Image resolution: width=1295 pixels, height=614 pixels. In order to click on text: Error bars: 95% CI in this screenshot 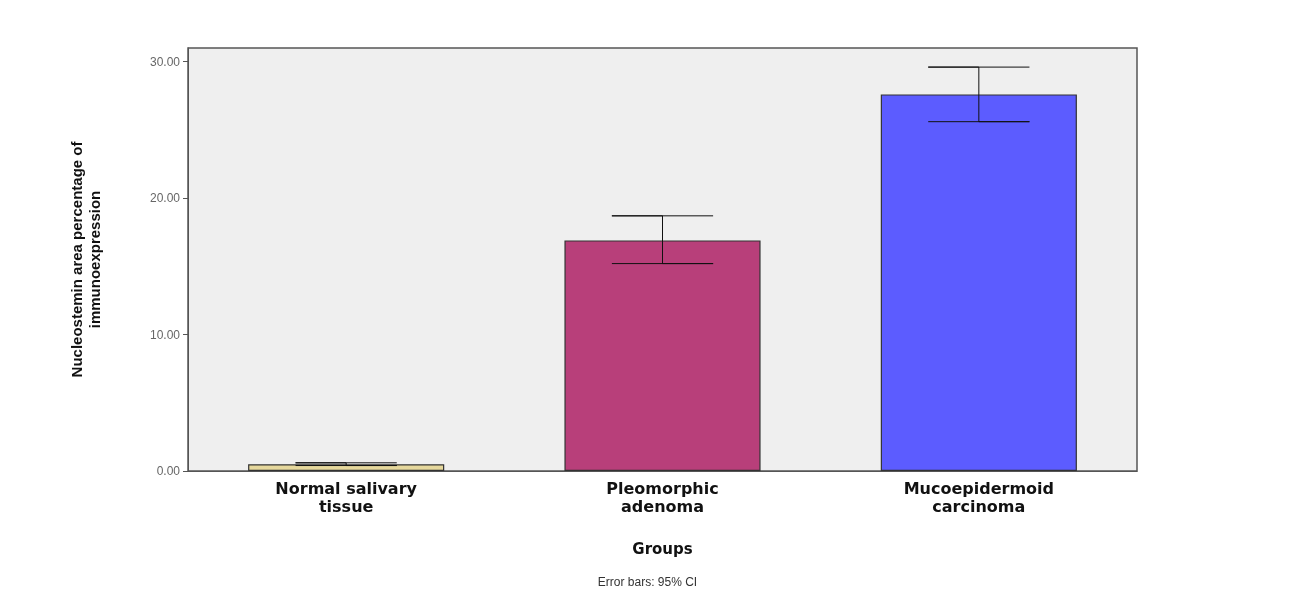, I will do `click(647, 582)`.